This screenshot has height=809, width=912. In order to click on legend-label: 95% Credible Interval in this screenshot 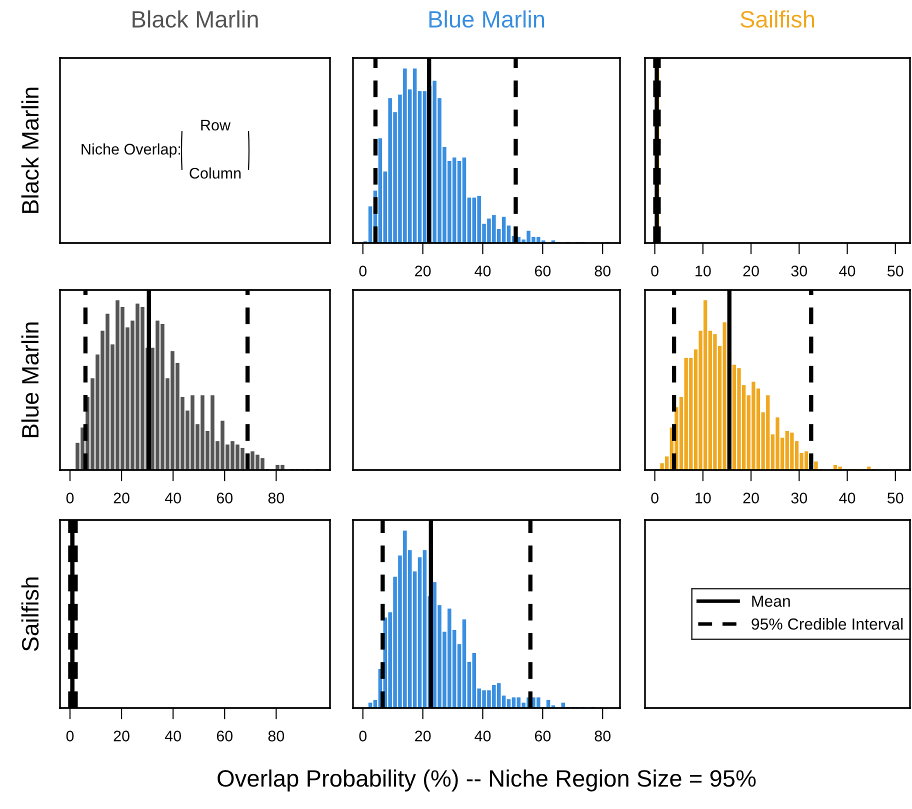, I will do `click(827, 624)`.